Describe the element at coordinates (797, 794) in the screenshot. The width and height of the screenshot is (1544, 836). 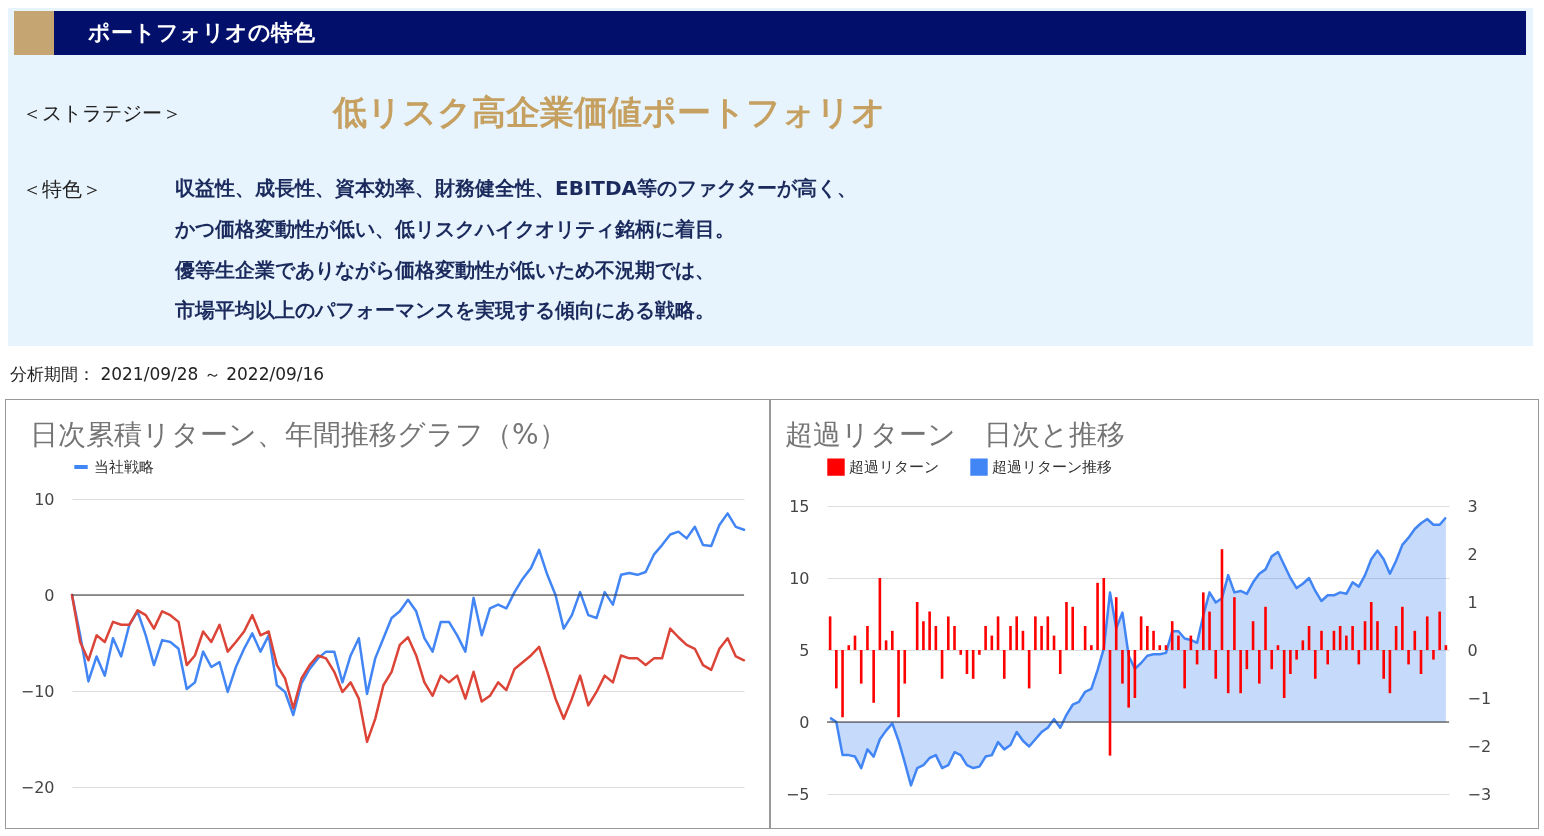
I see `y-tick-label: −5` at that location.